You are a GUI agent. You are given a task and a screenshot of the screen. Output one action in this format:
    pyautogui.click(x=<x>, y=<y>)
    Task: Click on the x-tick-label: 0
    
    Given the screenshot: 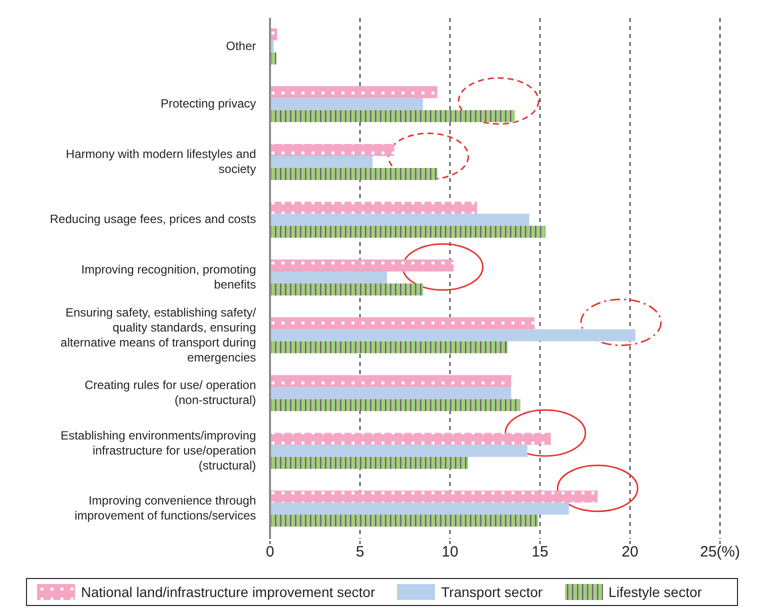 What is the action you would take?
    pyautogui.click(x=270, y=552)
    